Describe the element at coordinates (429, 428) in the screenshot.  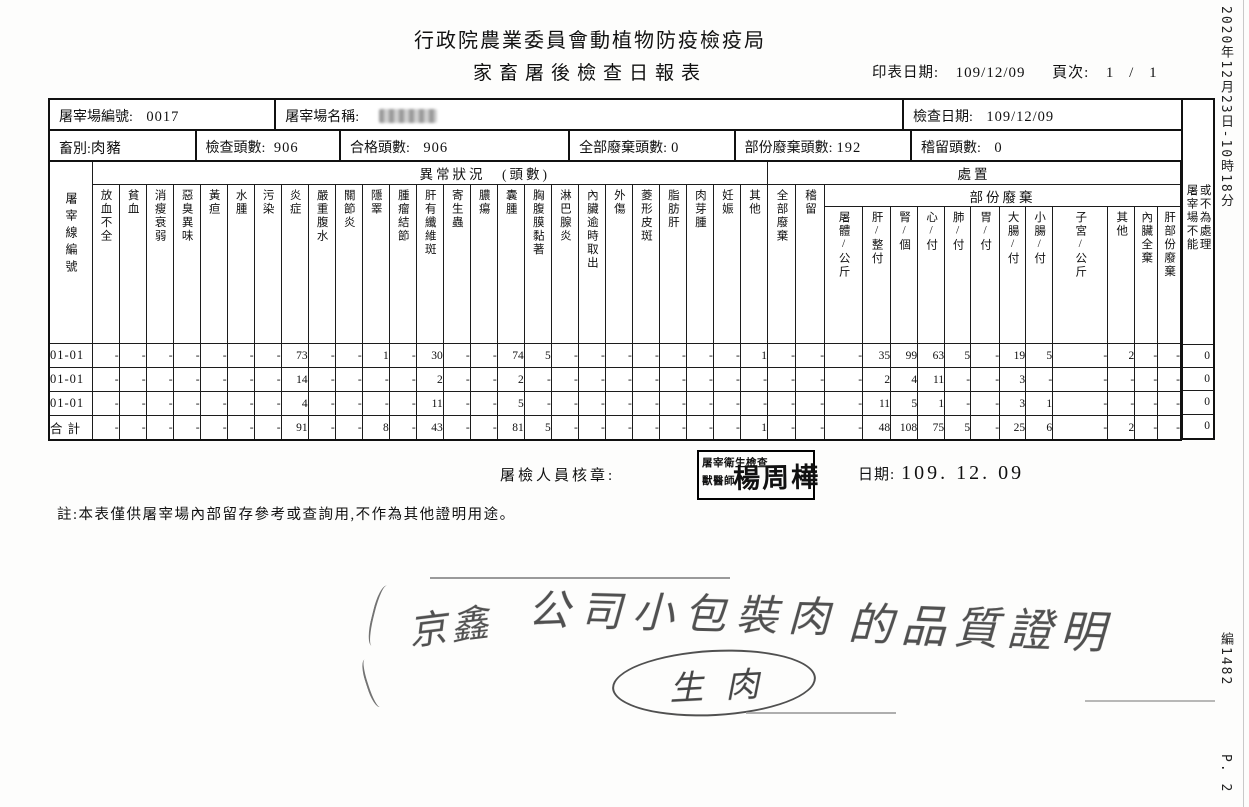
I see `data-cell: 43` at that location.